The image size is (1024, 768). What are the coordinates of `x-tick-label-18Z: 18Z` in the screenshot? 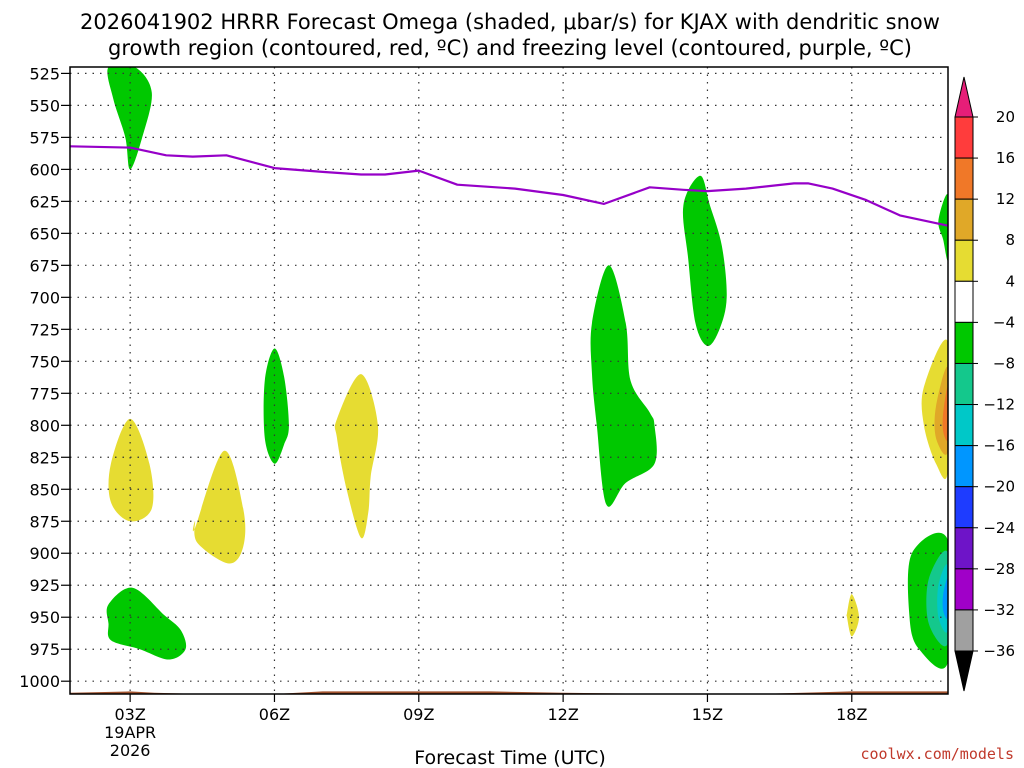 It's located at (851, 714).